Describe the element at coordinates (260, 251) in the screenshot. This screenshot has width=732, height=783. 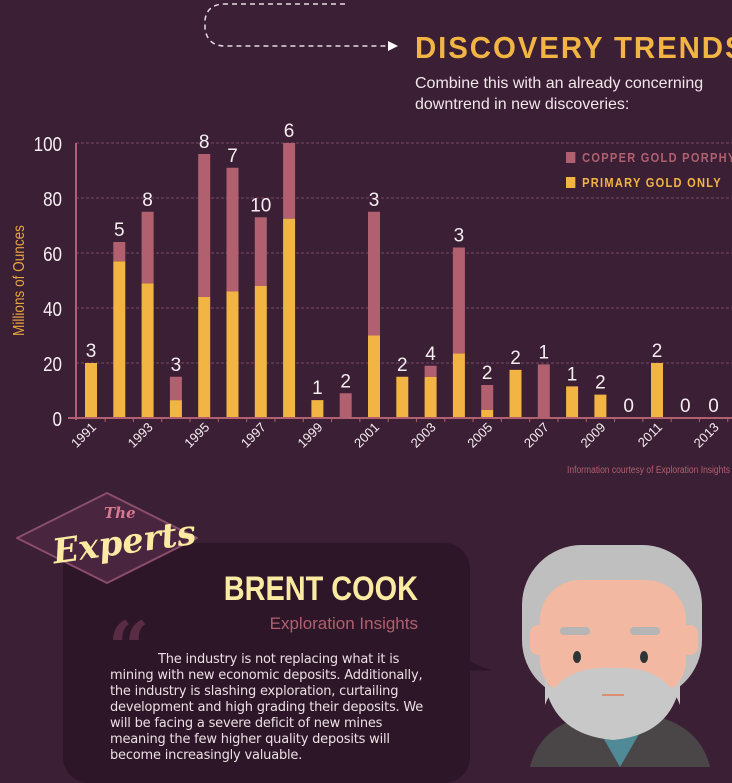
I see `bar-1997-copper` at that location.